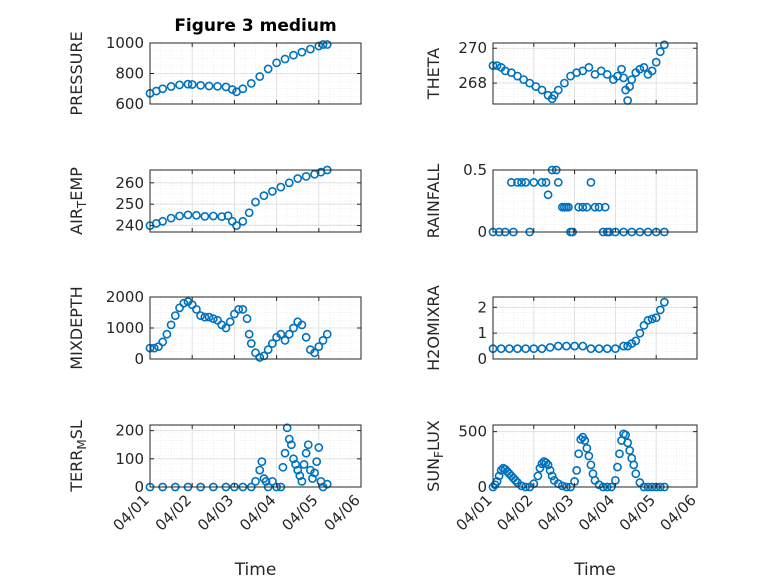 This screenshot has width=778, height=583. I want to click on chart-title: Figure 3 medium, so click(255, 26).